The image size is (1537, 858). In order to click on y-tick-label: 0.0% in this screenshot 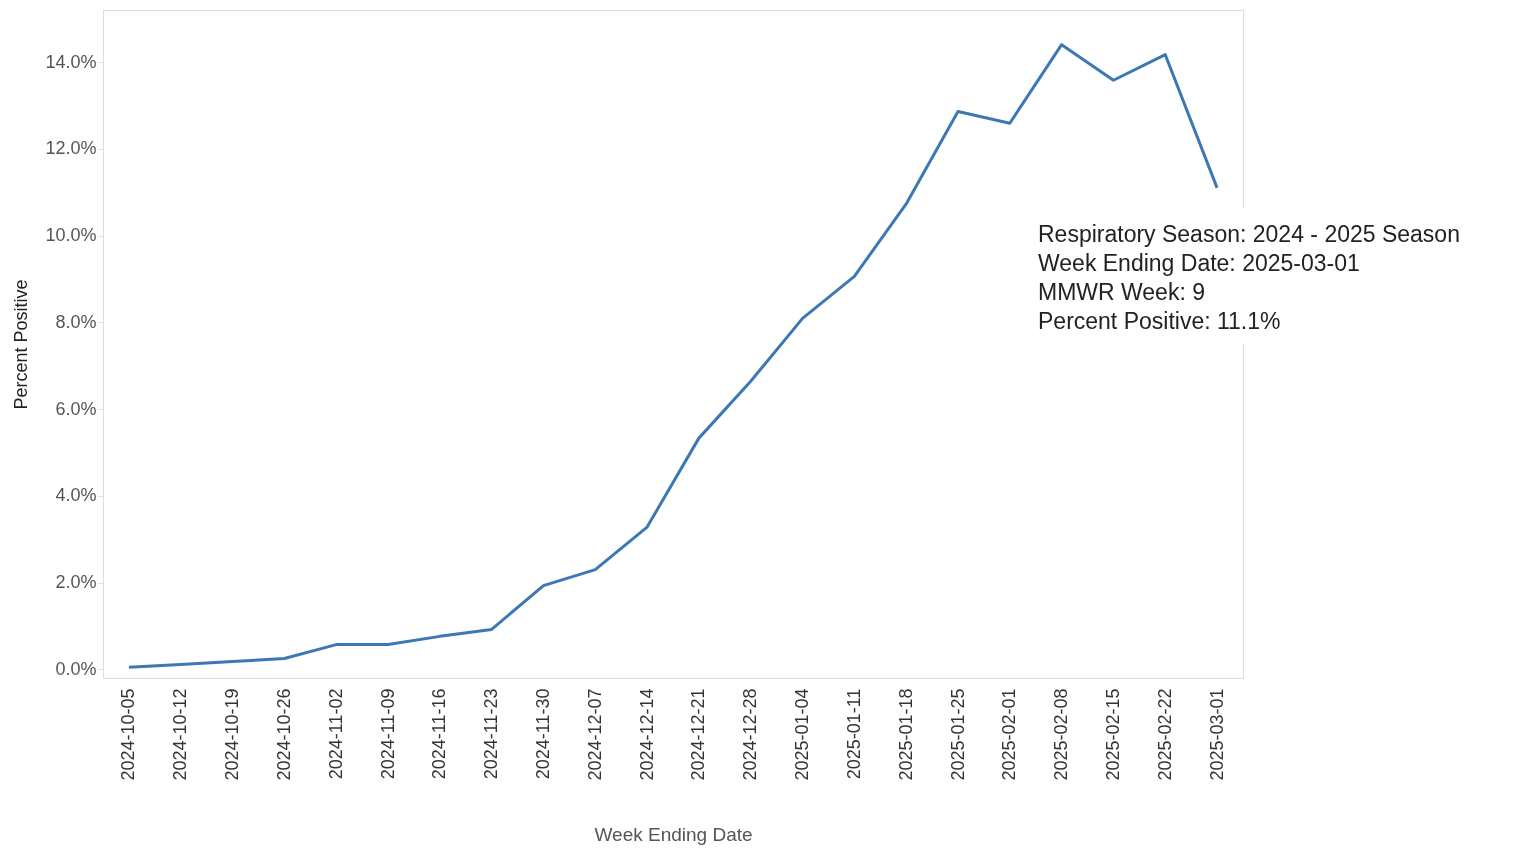, I will do `click(76, 668)`.